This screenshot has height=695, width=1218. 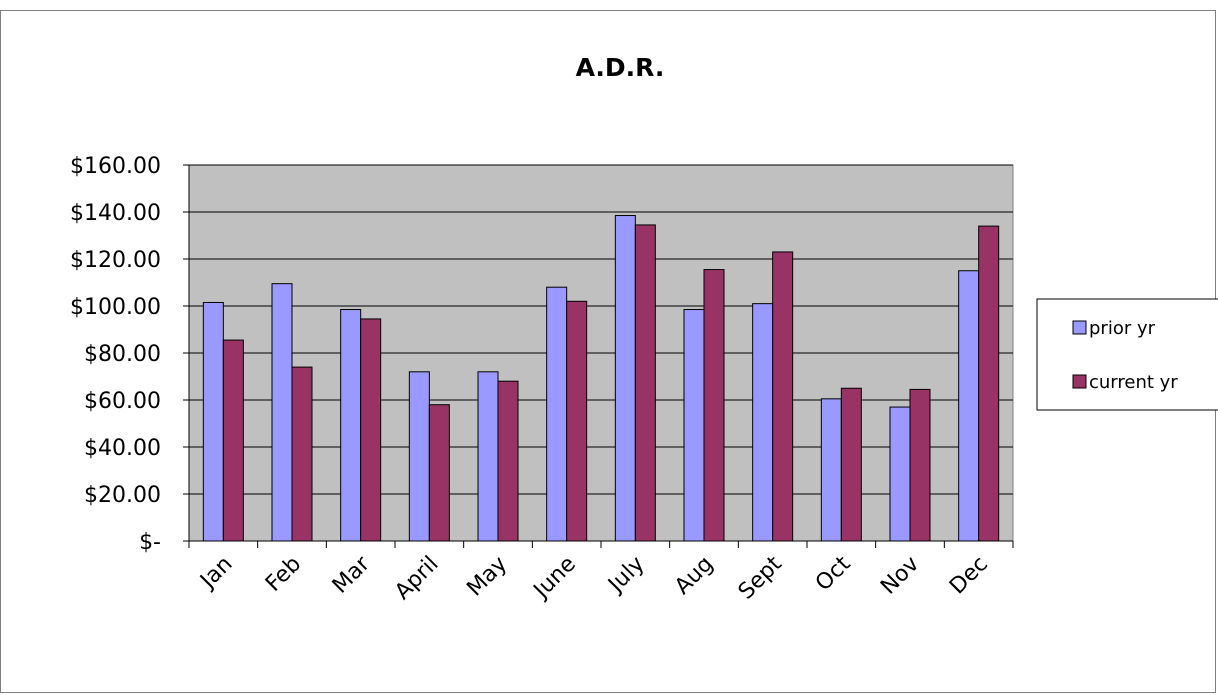 I want to click on bar-prior-yr-sept, so click(x=763, y=422).